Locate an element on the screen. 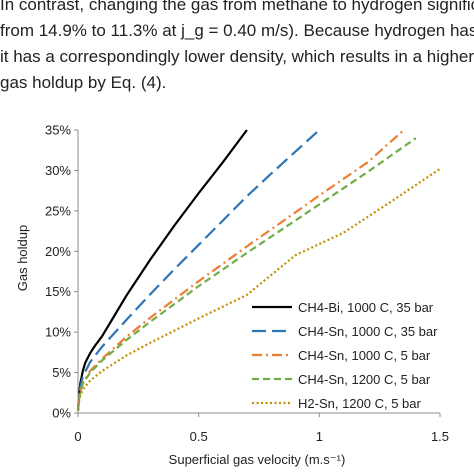  y-tick-label: 35% is located at coordinates (58, 130).